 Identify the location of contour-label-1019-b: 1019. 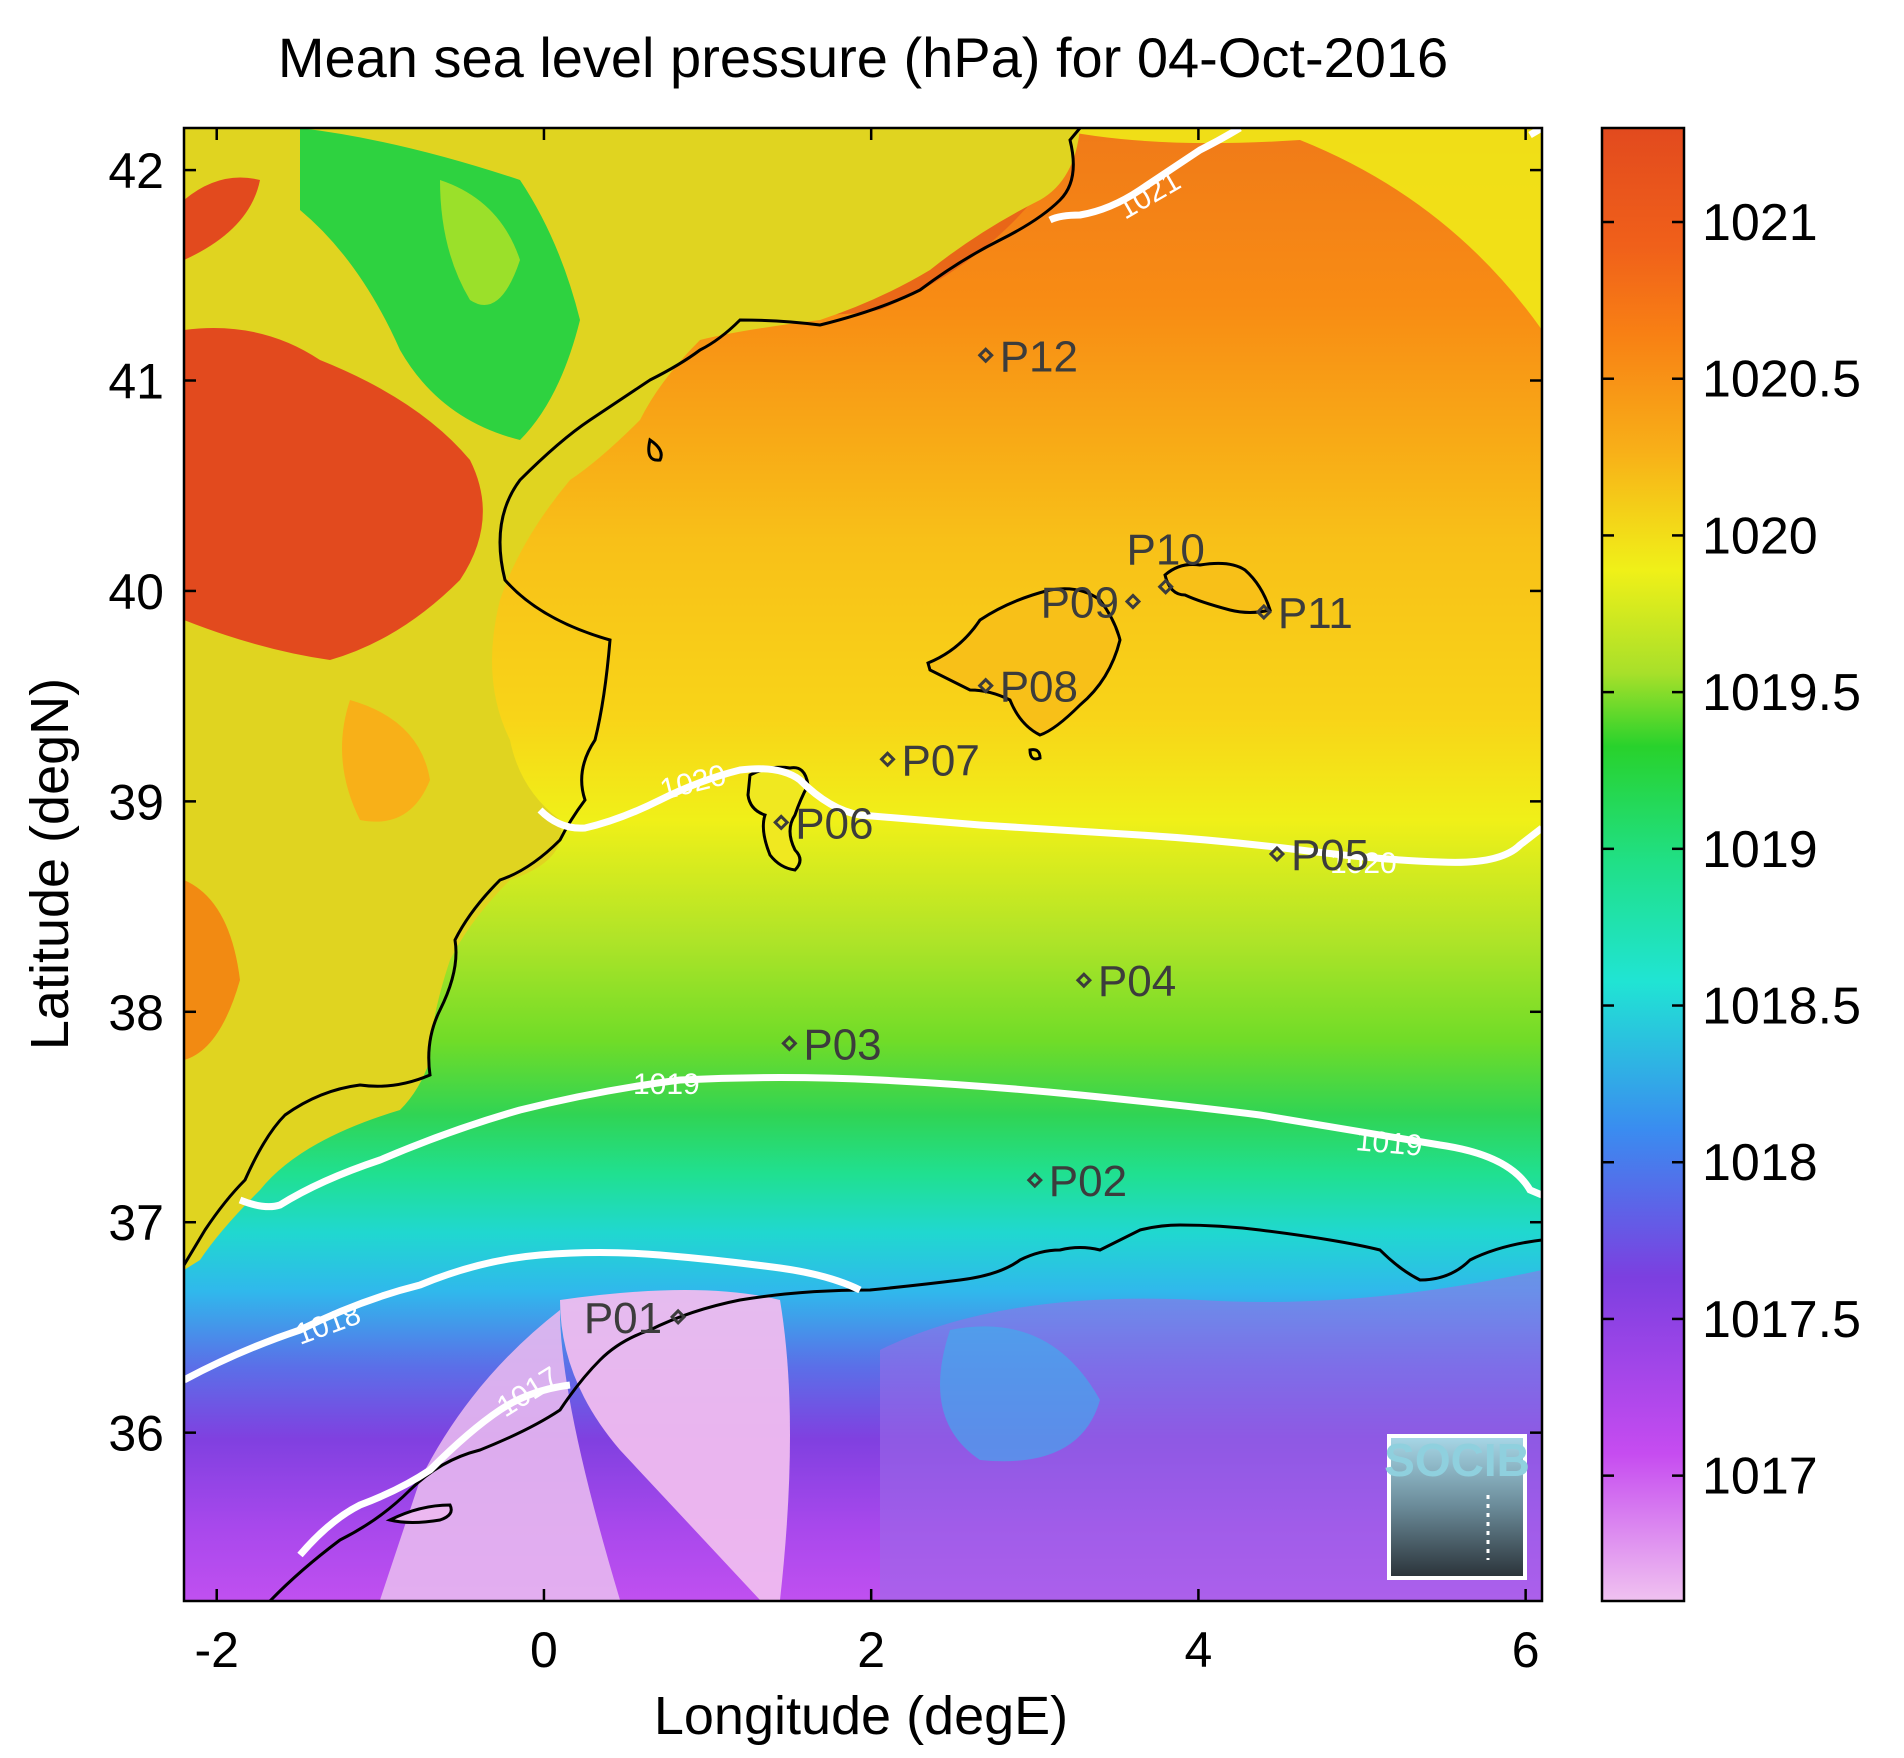
(1388, 1143).